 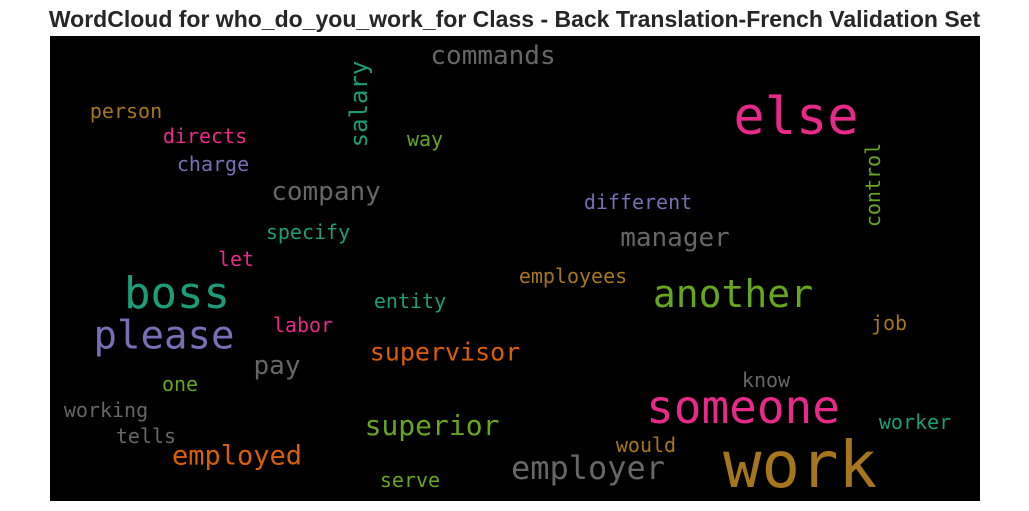 I want to click on word-charge: charge, so click(x=213, y=164).